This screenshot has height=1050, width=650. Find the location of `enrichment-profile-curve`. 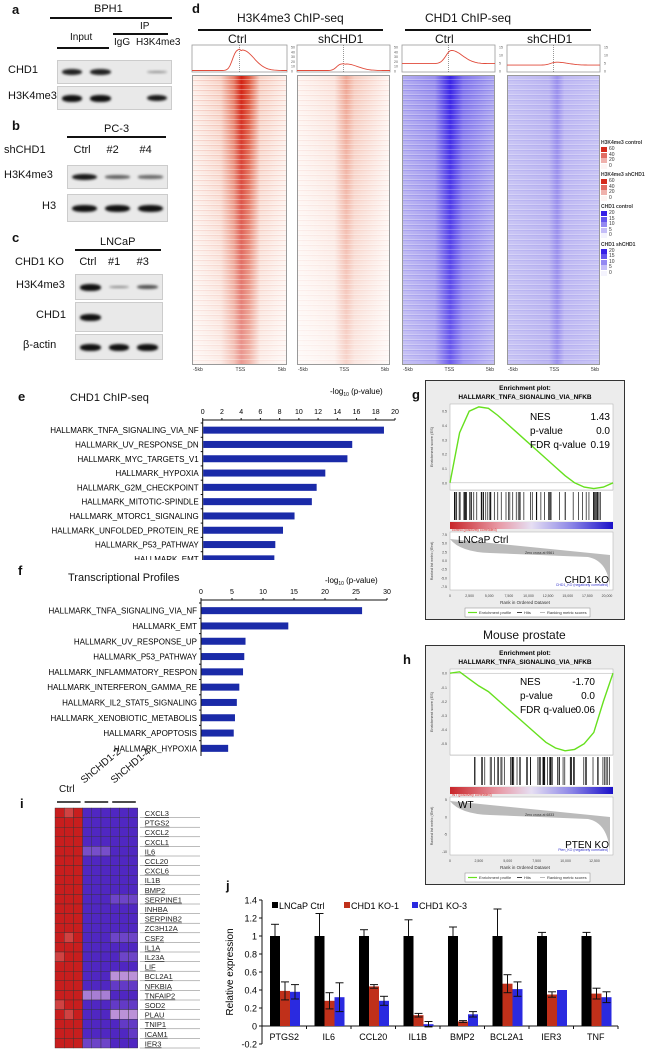

enrichment-profile-curve is located at coordinates (531, 711).